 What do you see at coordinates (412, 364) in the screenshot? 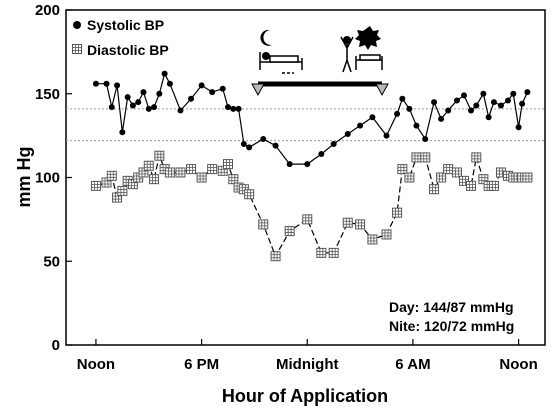
I see `x-tick-label: 6 AM` at bounding box center [412, 364].